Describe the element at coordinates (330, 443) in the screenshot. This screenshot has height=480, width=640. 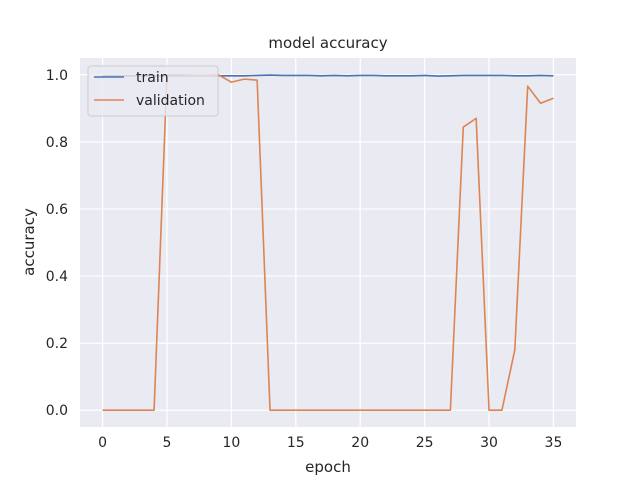
I see `x-ticks: 0 5 10 15 20 25 30 35` at that location.